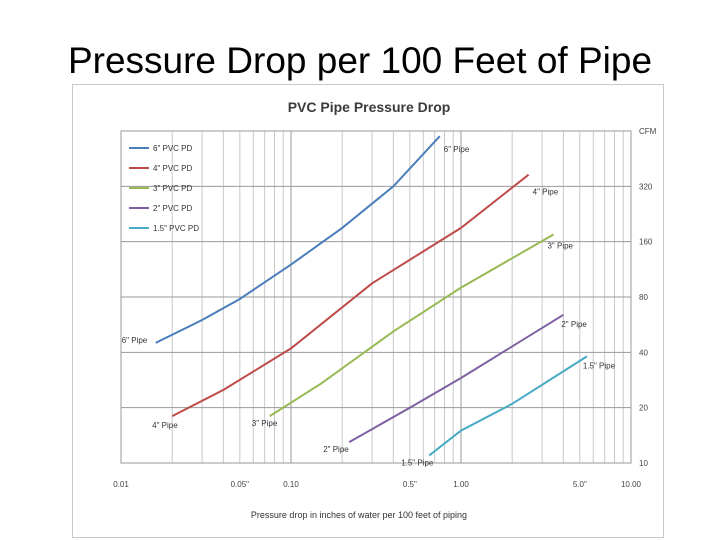  What do you see at coordinates (265, 423) in the screenshot?
I see `annotation-left-2: 3" Pipe` at bounding box center [265, 423].